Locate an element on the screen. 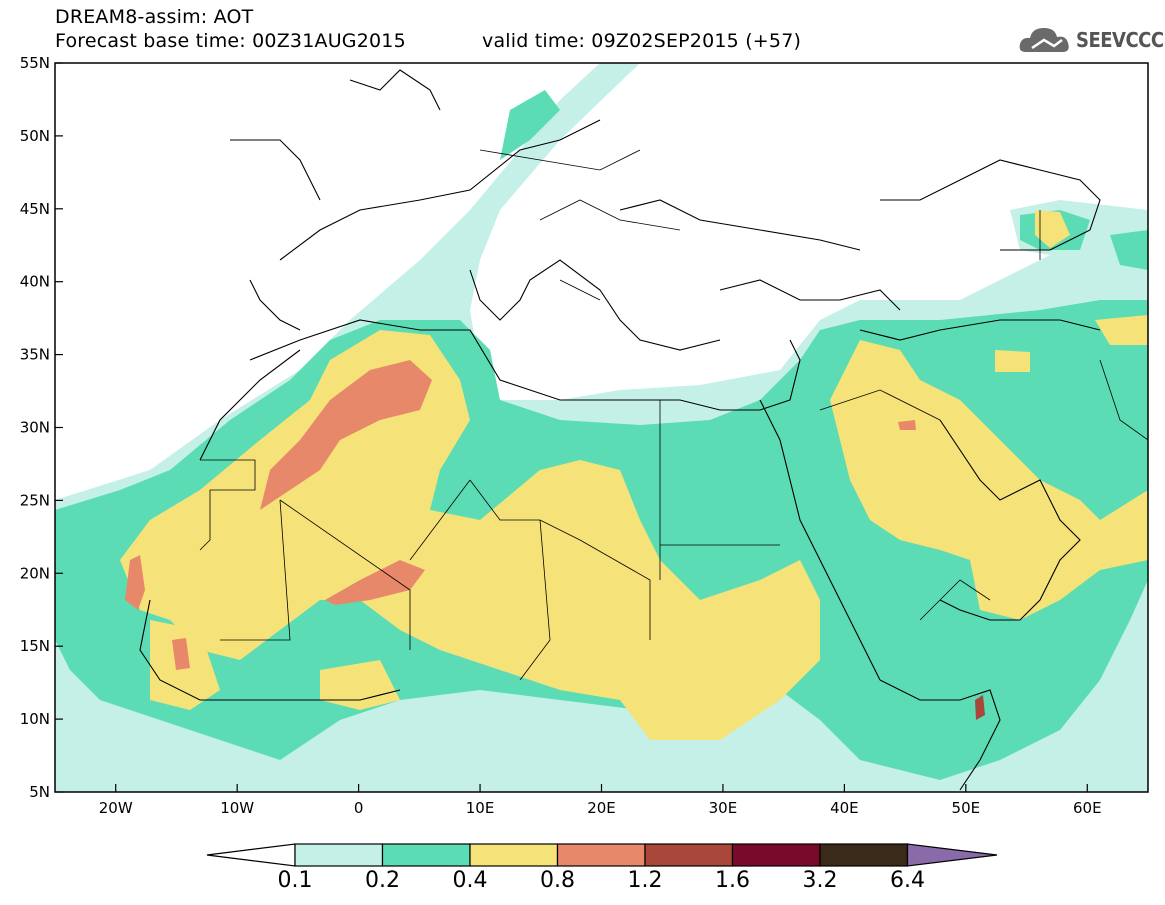 The height and width of the screenshot is (905, 1165). colorbar-label: 1.2 is located at coordinates (645, 880).